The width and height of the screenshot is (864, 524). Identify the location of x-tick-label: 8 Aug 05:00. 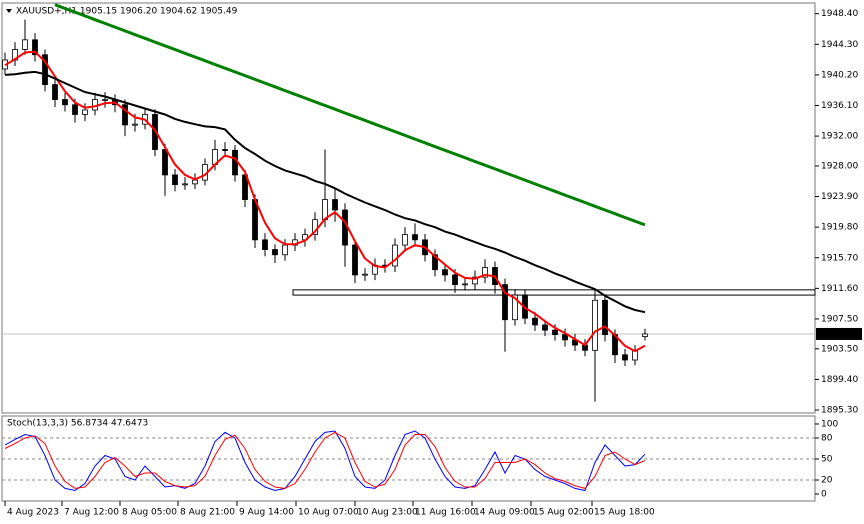
(149, 513).